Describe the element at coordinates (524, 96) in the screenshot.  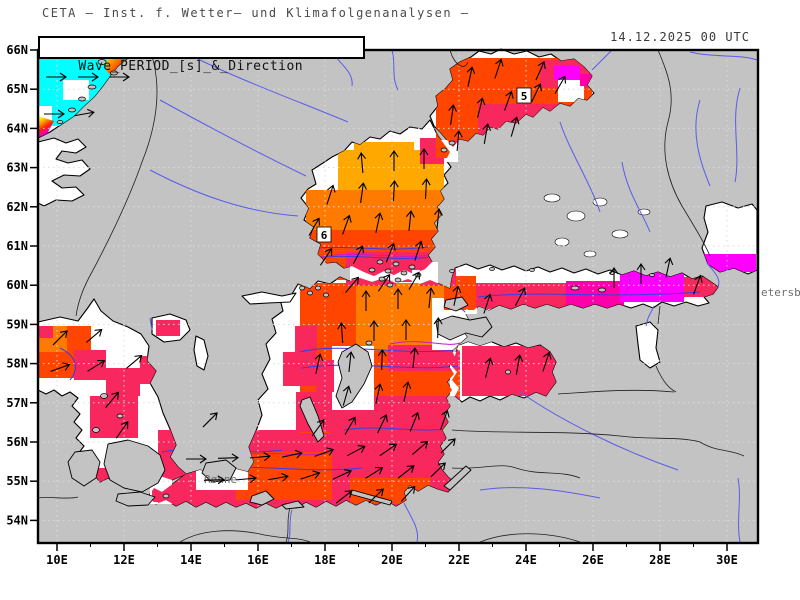
I see `contour-label: 5` at that location.